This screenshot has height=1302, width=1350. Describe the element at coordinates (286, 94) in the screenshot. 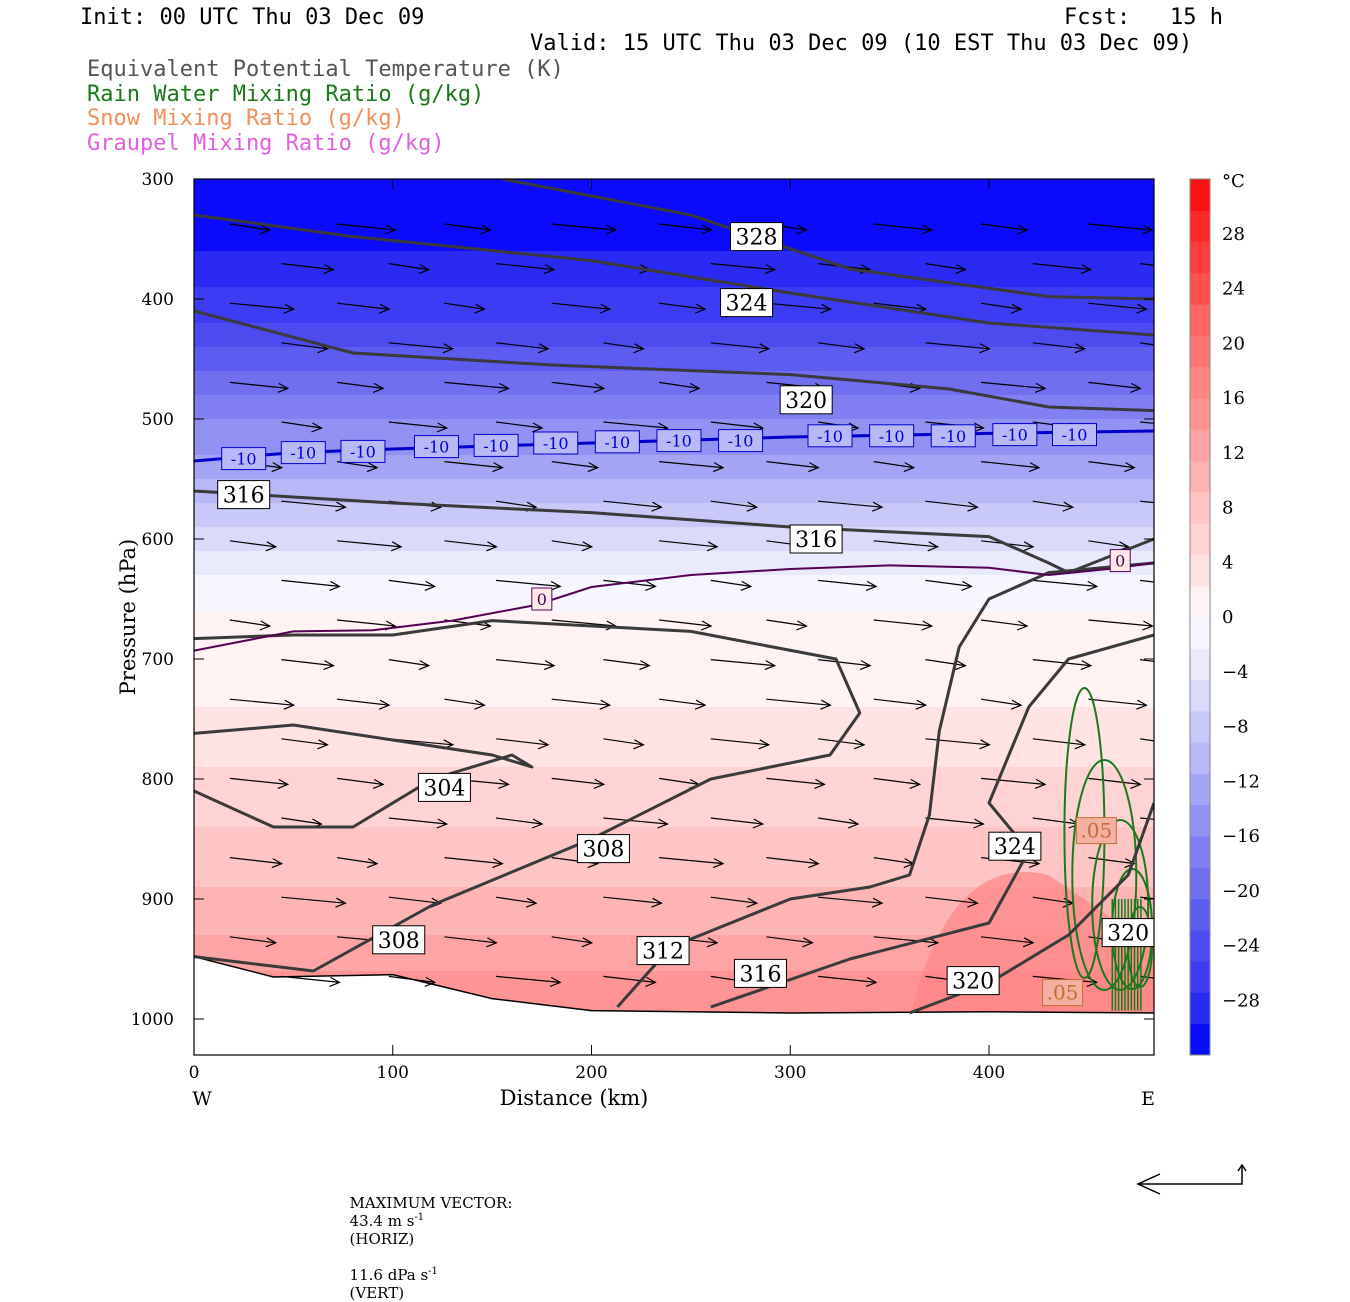

I see `field-legend-1: Rain Water Mixing Ratio (g/kg)` at that location.